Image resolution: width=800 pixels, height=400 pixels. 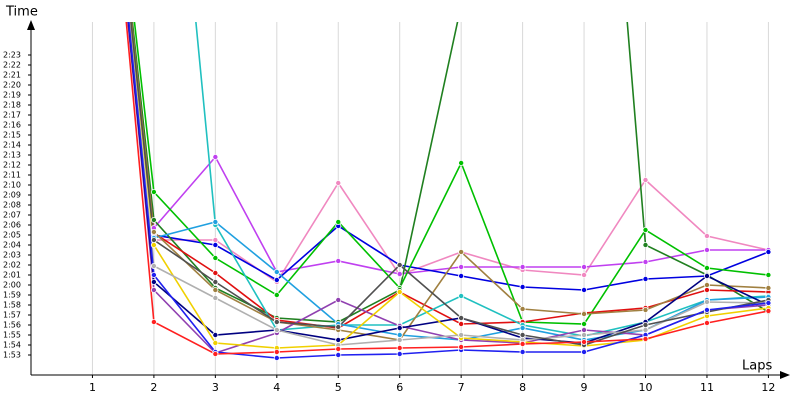 I want to click on y-tick-label: 2:17, so click(x=12, y=115).